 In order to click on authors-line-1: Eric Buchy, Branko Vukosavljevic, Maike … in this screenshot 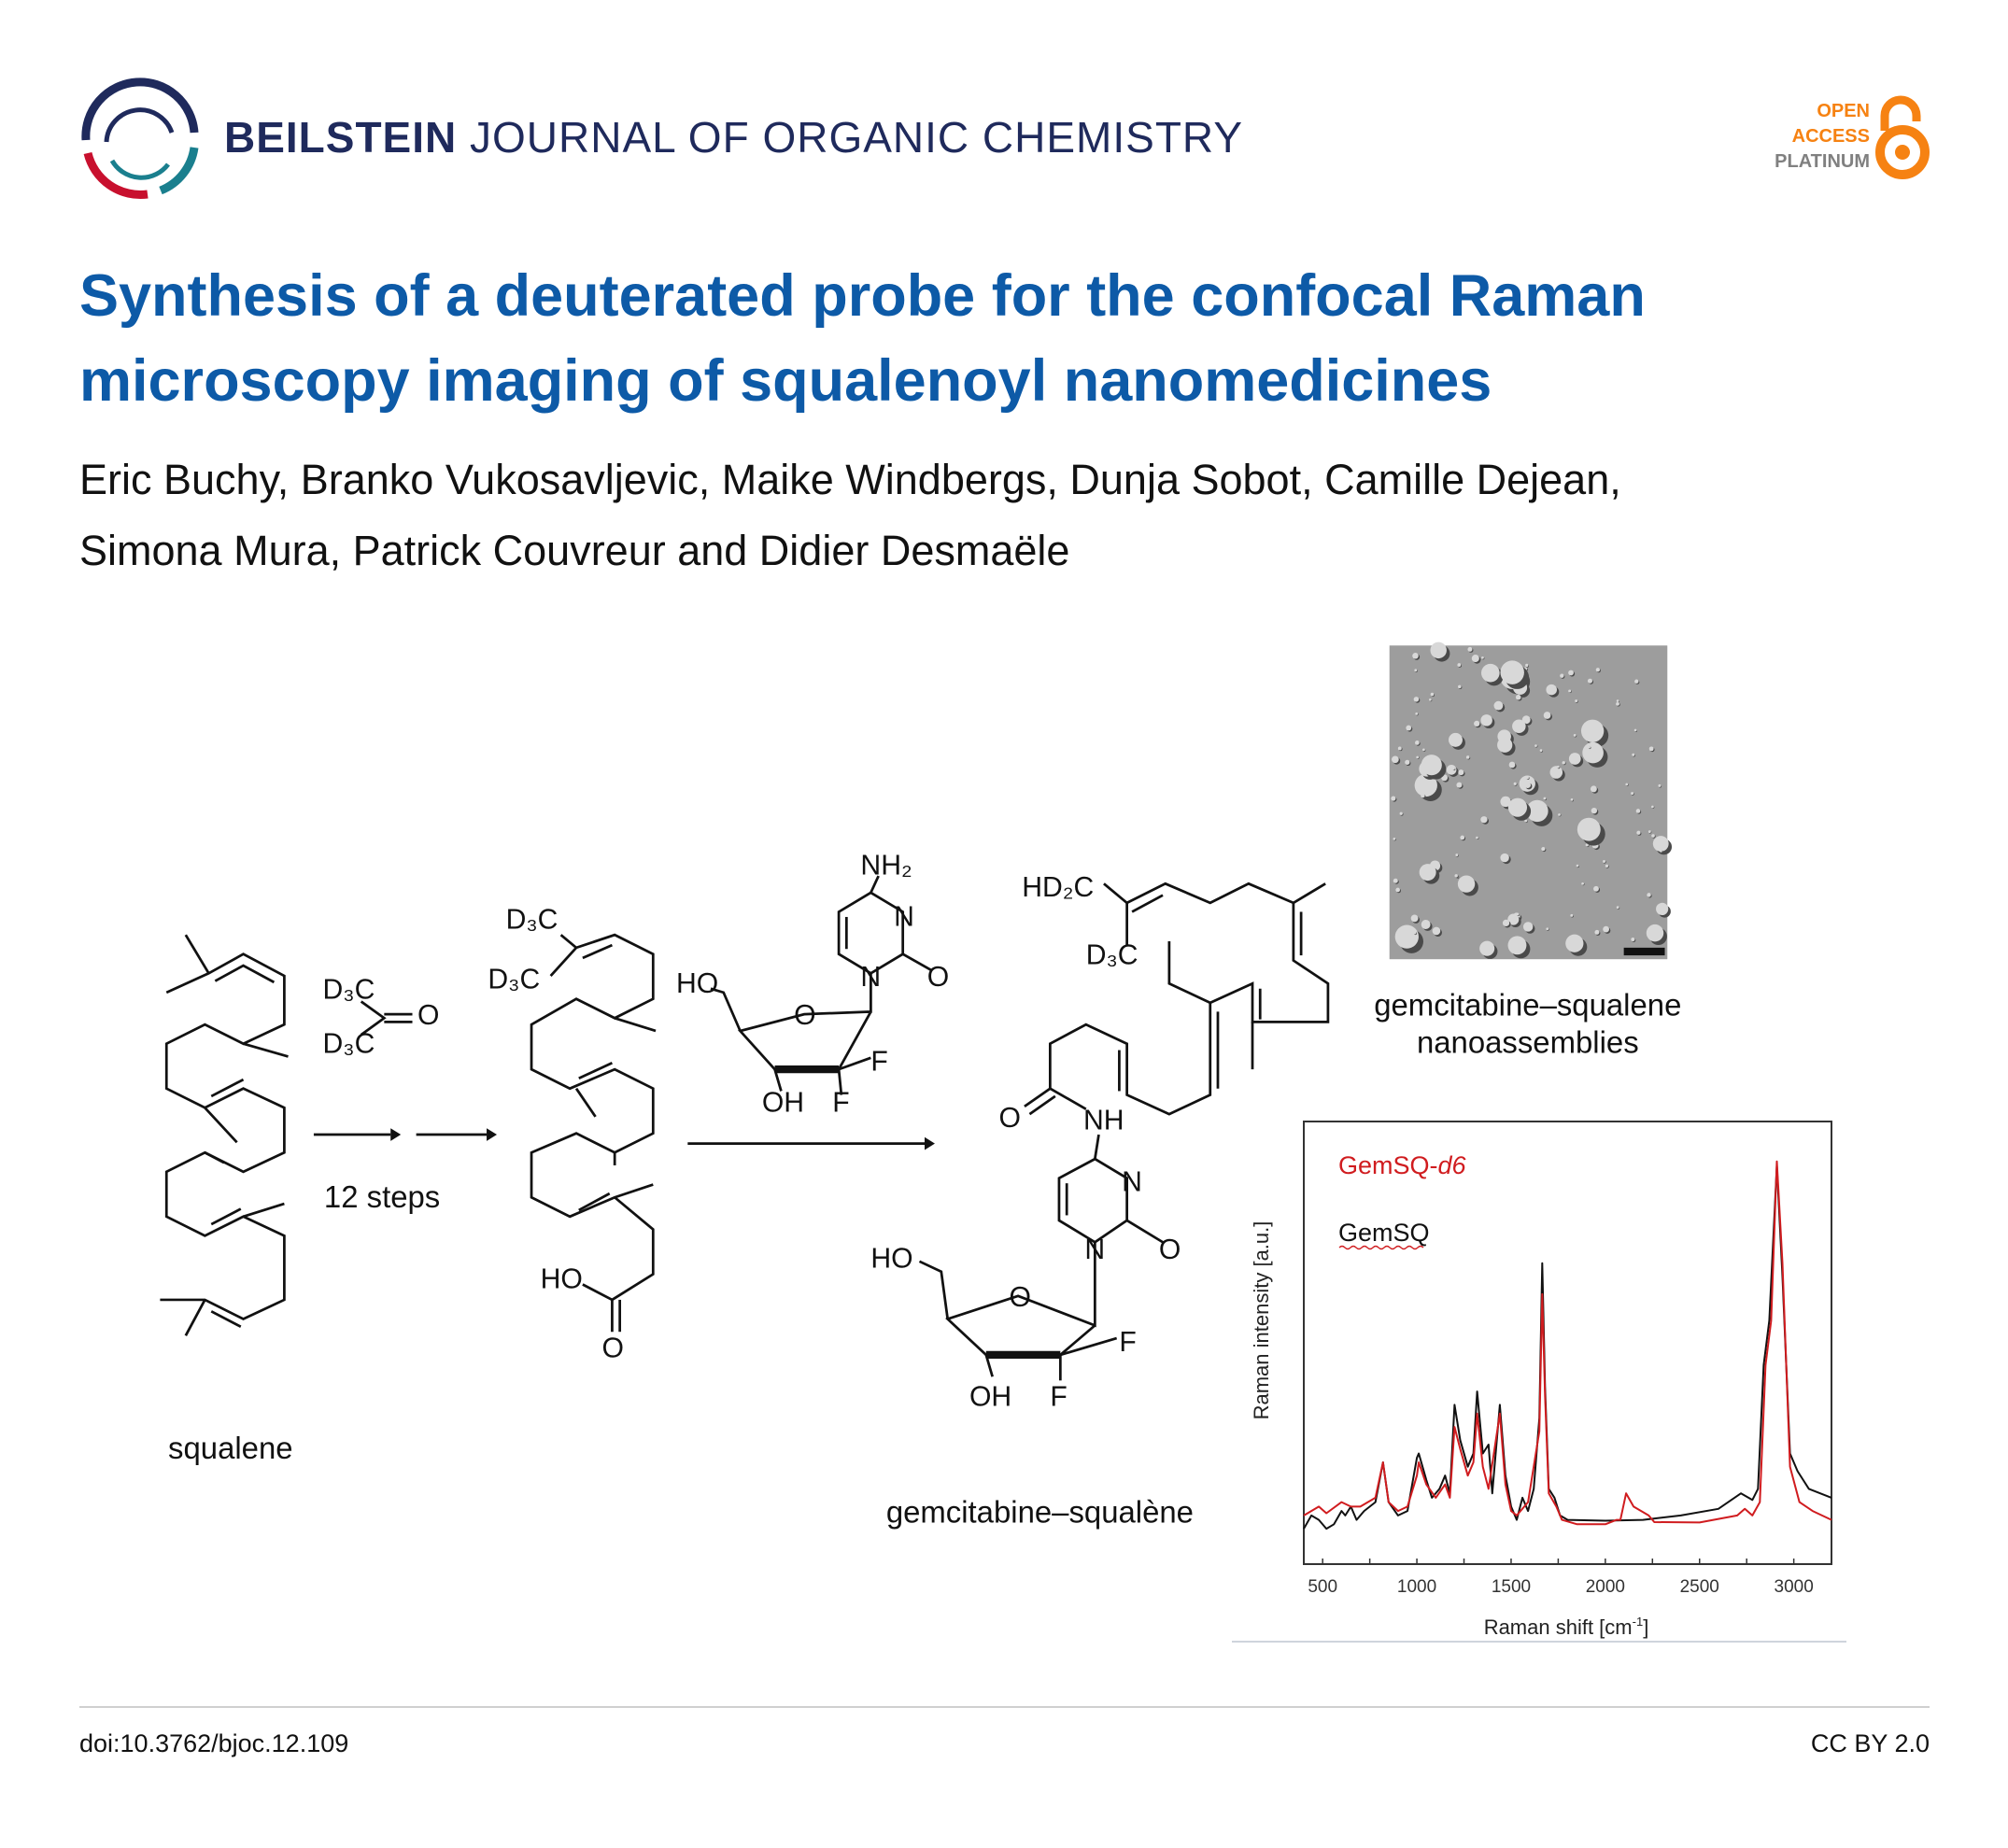, I will do `click(850, 479)`.